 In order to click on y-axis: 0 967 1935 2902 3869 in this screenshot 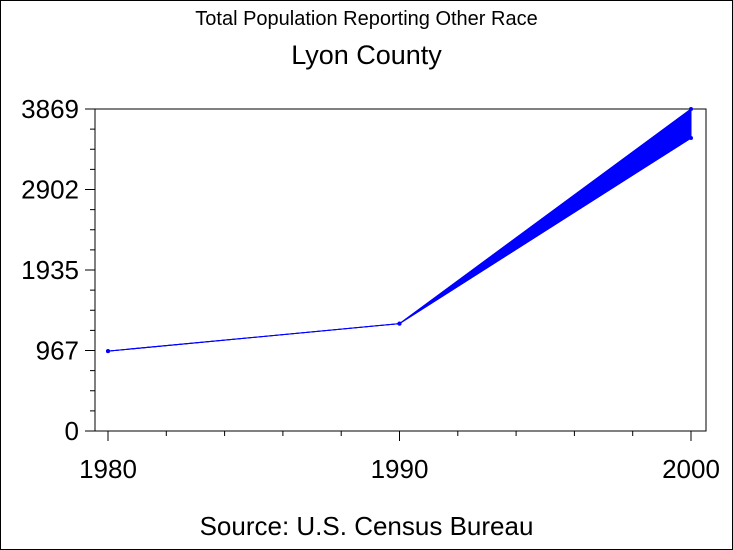, I will do `click(58, 270)`.